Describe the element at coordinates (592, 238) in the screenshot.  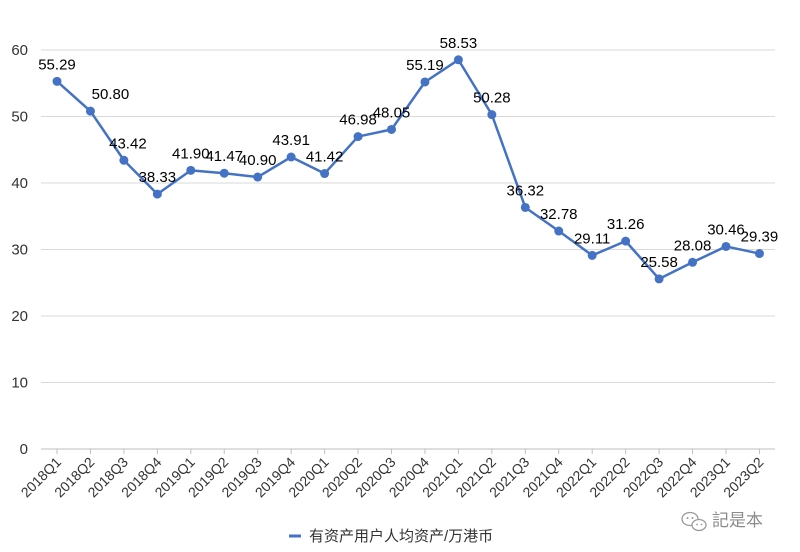
I see `data-label: 29.11` at that location.